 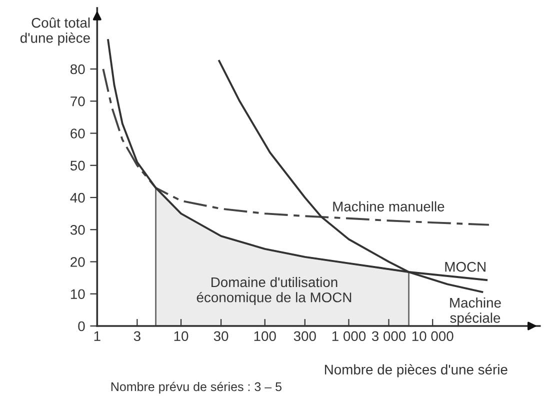 What do you see at coordinates (97, 336) in the screenshot?
I see `x-tick-label: 1` at bounding box center [97, 336].